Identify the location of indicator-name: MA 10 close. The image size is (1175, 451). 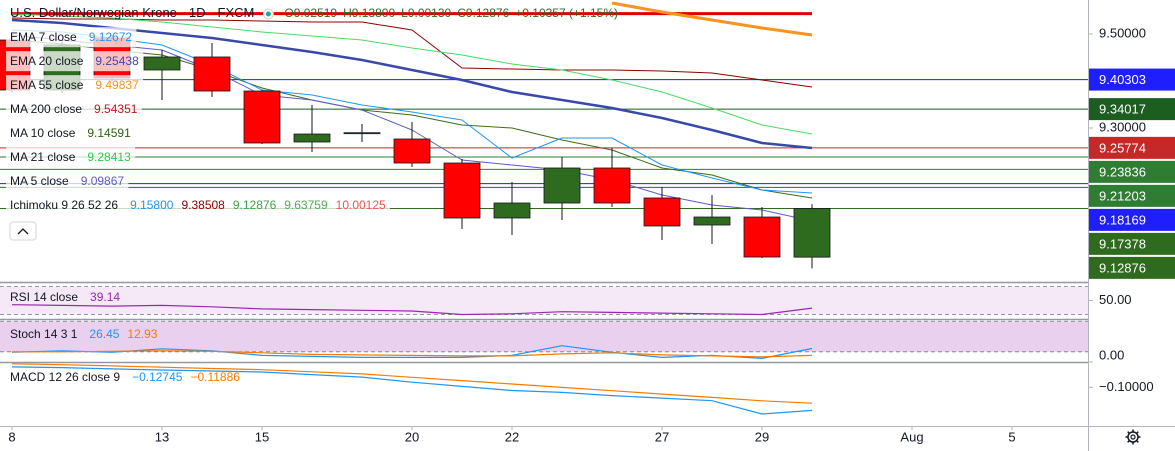
(43, 133).